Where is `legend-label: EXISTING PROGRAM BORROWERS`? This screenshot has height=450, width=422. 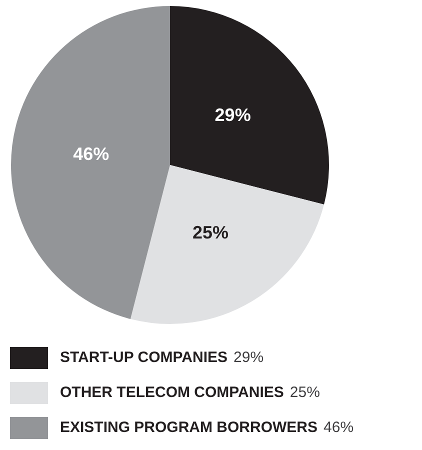 legend-label: EXISTING PROGRAM BORROWERS is located at coordinates (189, 427).